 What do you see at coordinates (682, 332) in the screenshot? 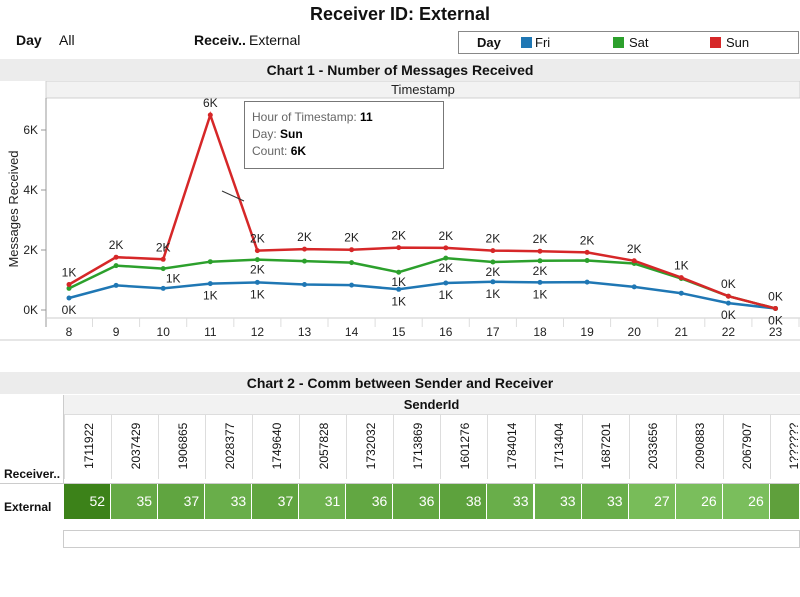
I see `x-tick-label: 21` at bounding box center [682, 332].